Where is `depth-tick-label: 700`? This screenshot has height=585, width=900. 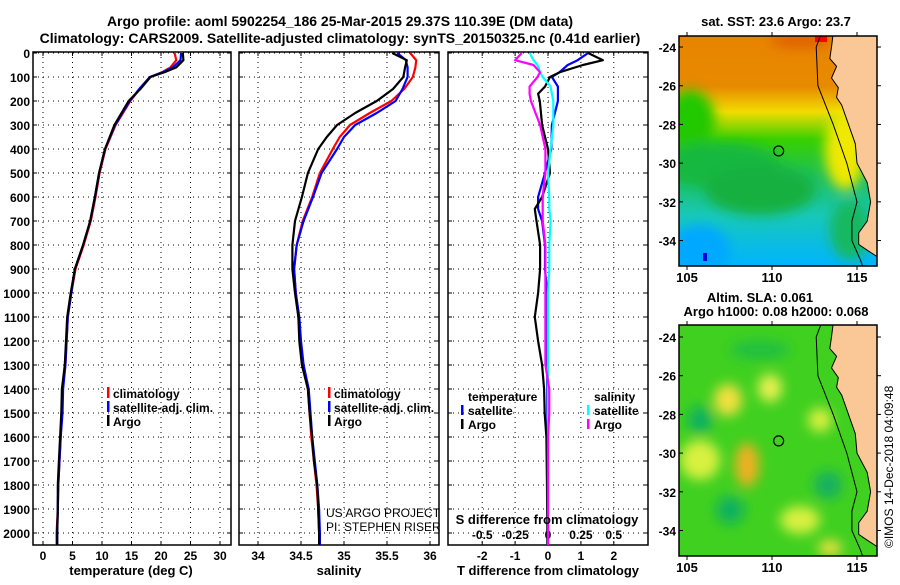 depth-tick-label: 700 is located at coordinates (20, 222).